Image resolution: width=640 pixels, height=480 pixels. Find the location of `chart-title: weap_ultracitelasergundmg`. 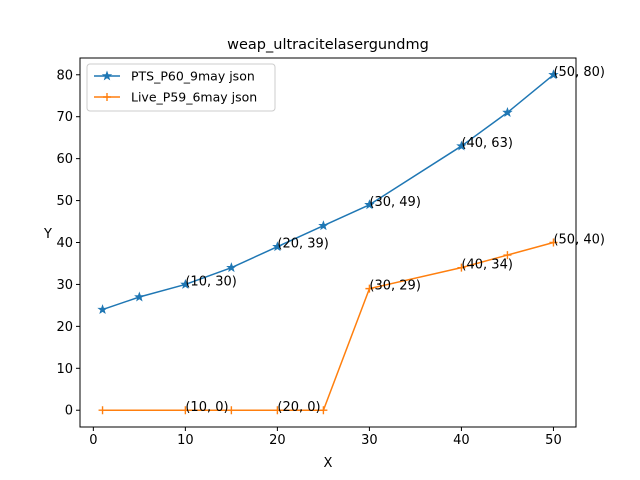

chart-title: weap_ultracitelasergundmg is located at coordinates (328, 45).